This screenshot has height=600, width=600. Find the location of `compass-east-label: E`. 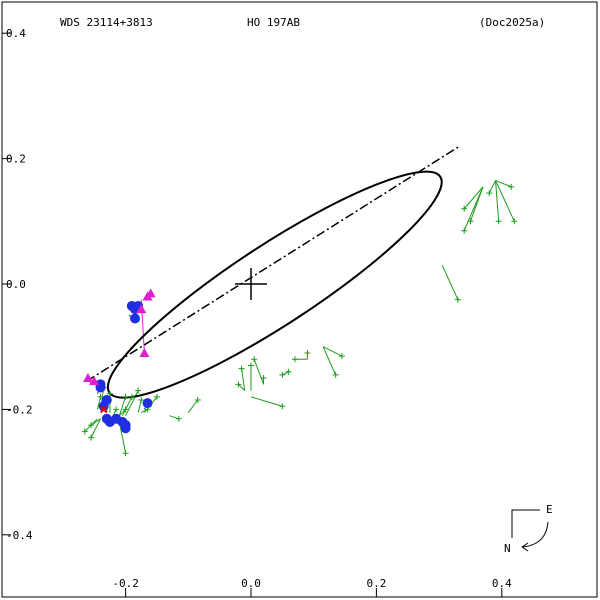

compass-east-label: E is located at coordinates (549, 509).